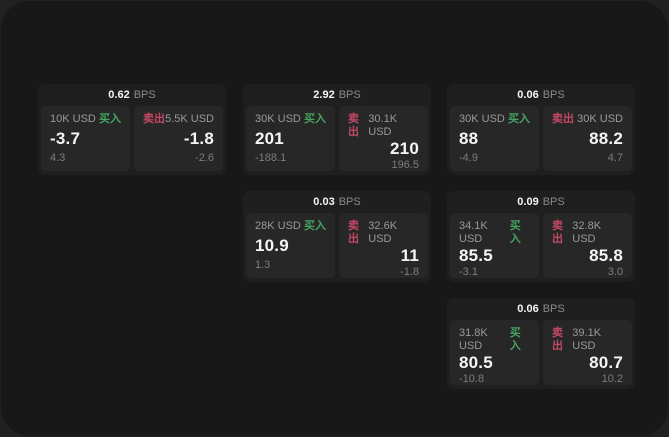 This screenshot has width=669, height=437. I want to click on buy-sub-value: 1.3, so click(263, 265).